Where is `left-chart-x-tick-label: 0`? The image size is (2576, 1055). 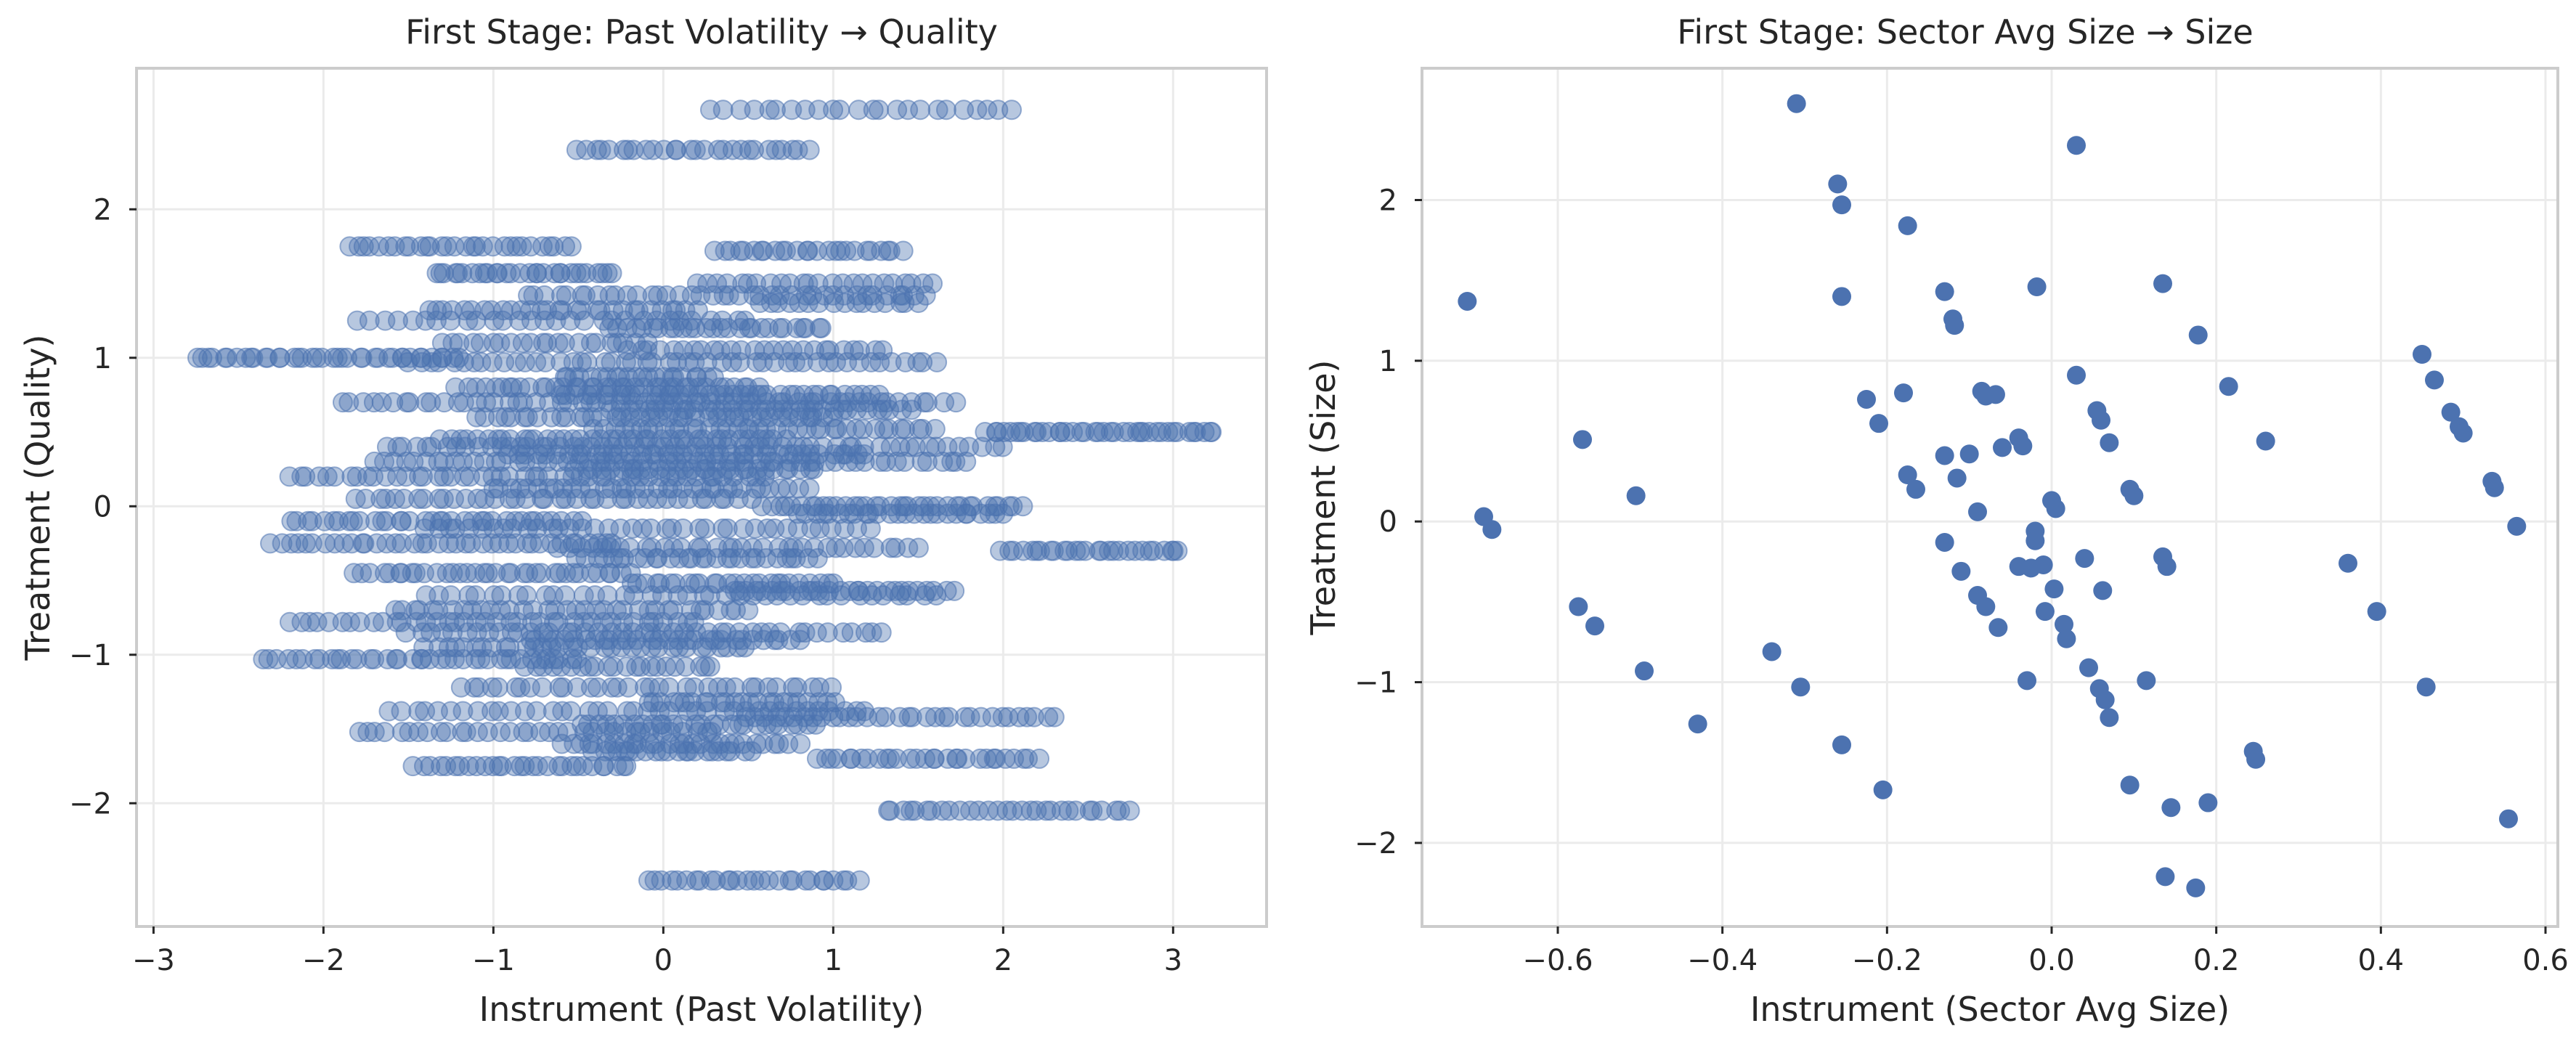
left-chart-x-tick-label: 0 is located at coordinates (663, 960).